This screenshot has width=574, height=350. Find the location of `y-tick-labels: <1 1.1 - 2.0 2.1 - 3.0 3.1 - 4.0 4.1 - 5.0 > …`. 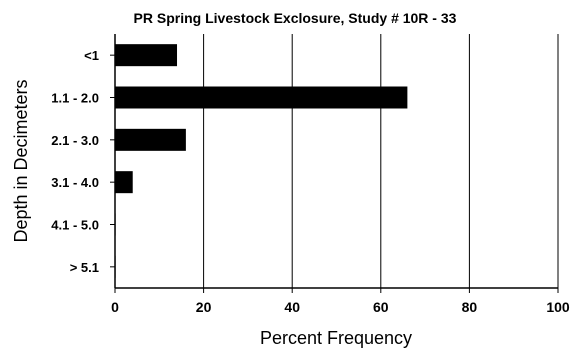

y-tick-labels: <1 1.1 - 2.0 2.1 - 3.0 3.1 - 4.0 4.1 - 5.0 > … is located at coordinates (75, 161).